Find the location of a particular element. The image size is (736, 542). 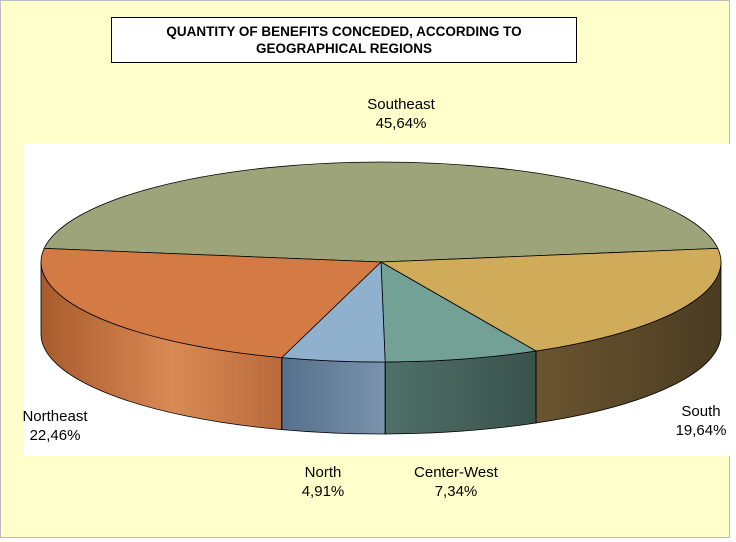

slice-value-north: 4,91% is located at coordinates (323, 491).